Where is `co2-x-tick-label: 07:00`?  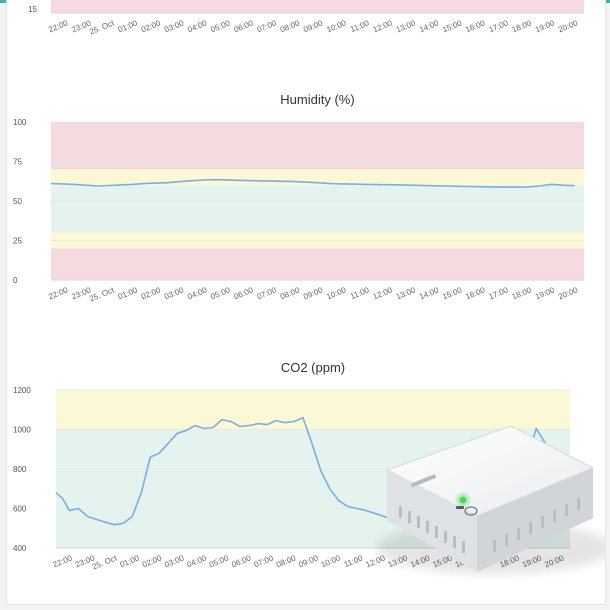
co2-x-tick-label: 07:00 is located at coordinates (264, 561).